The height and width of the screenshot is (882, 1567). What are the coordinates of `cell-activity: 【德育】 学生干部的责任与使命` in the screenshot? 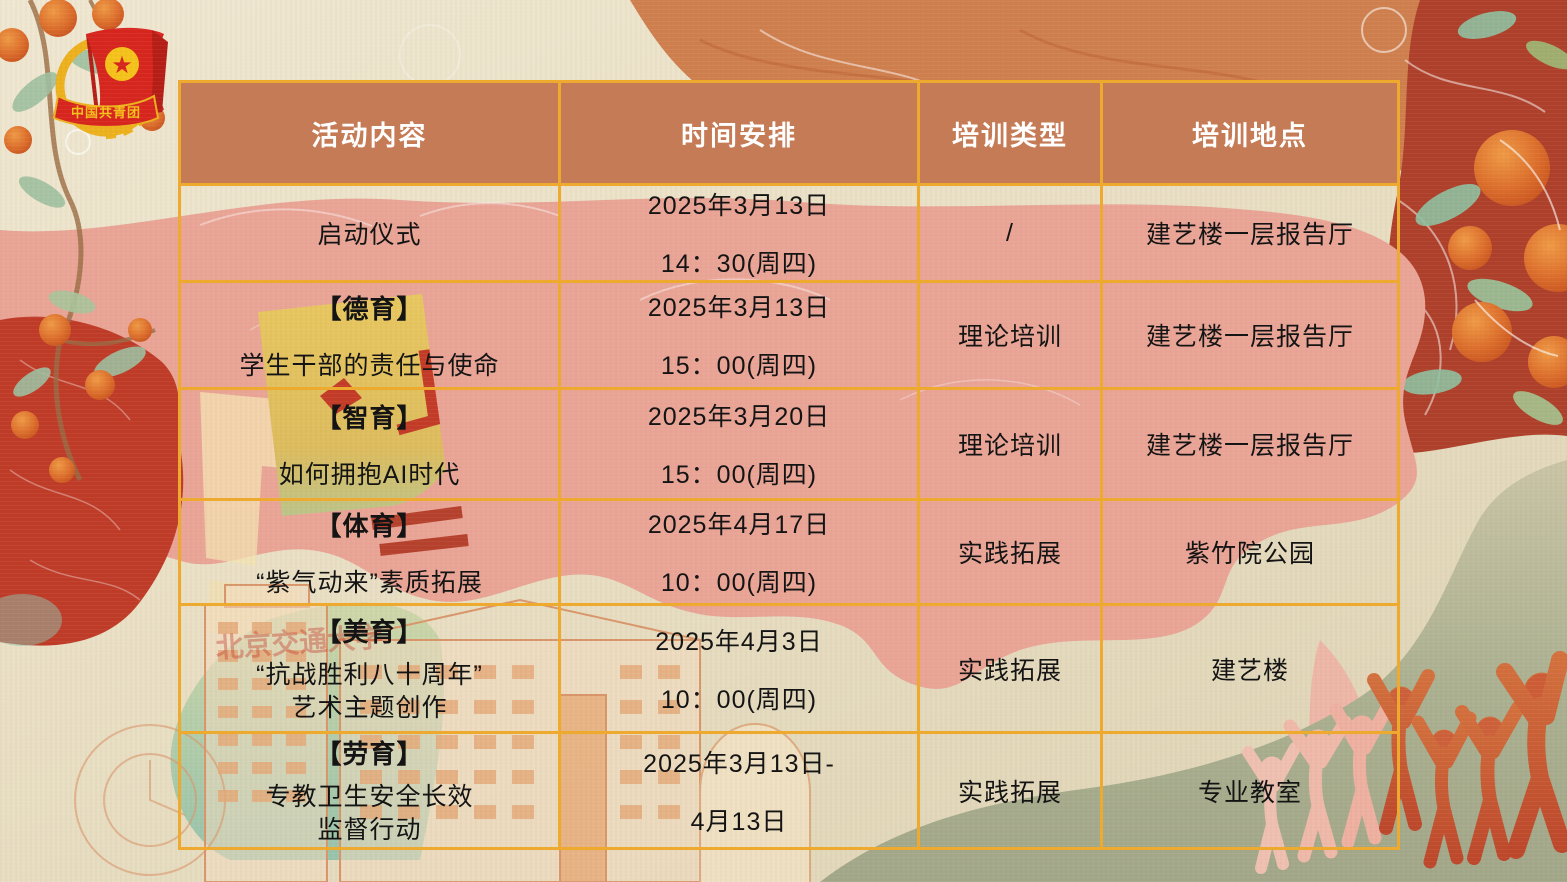 It's located at (369, 335).